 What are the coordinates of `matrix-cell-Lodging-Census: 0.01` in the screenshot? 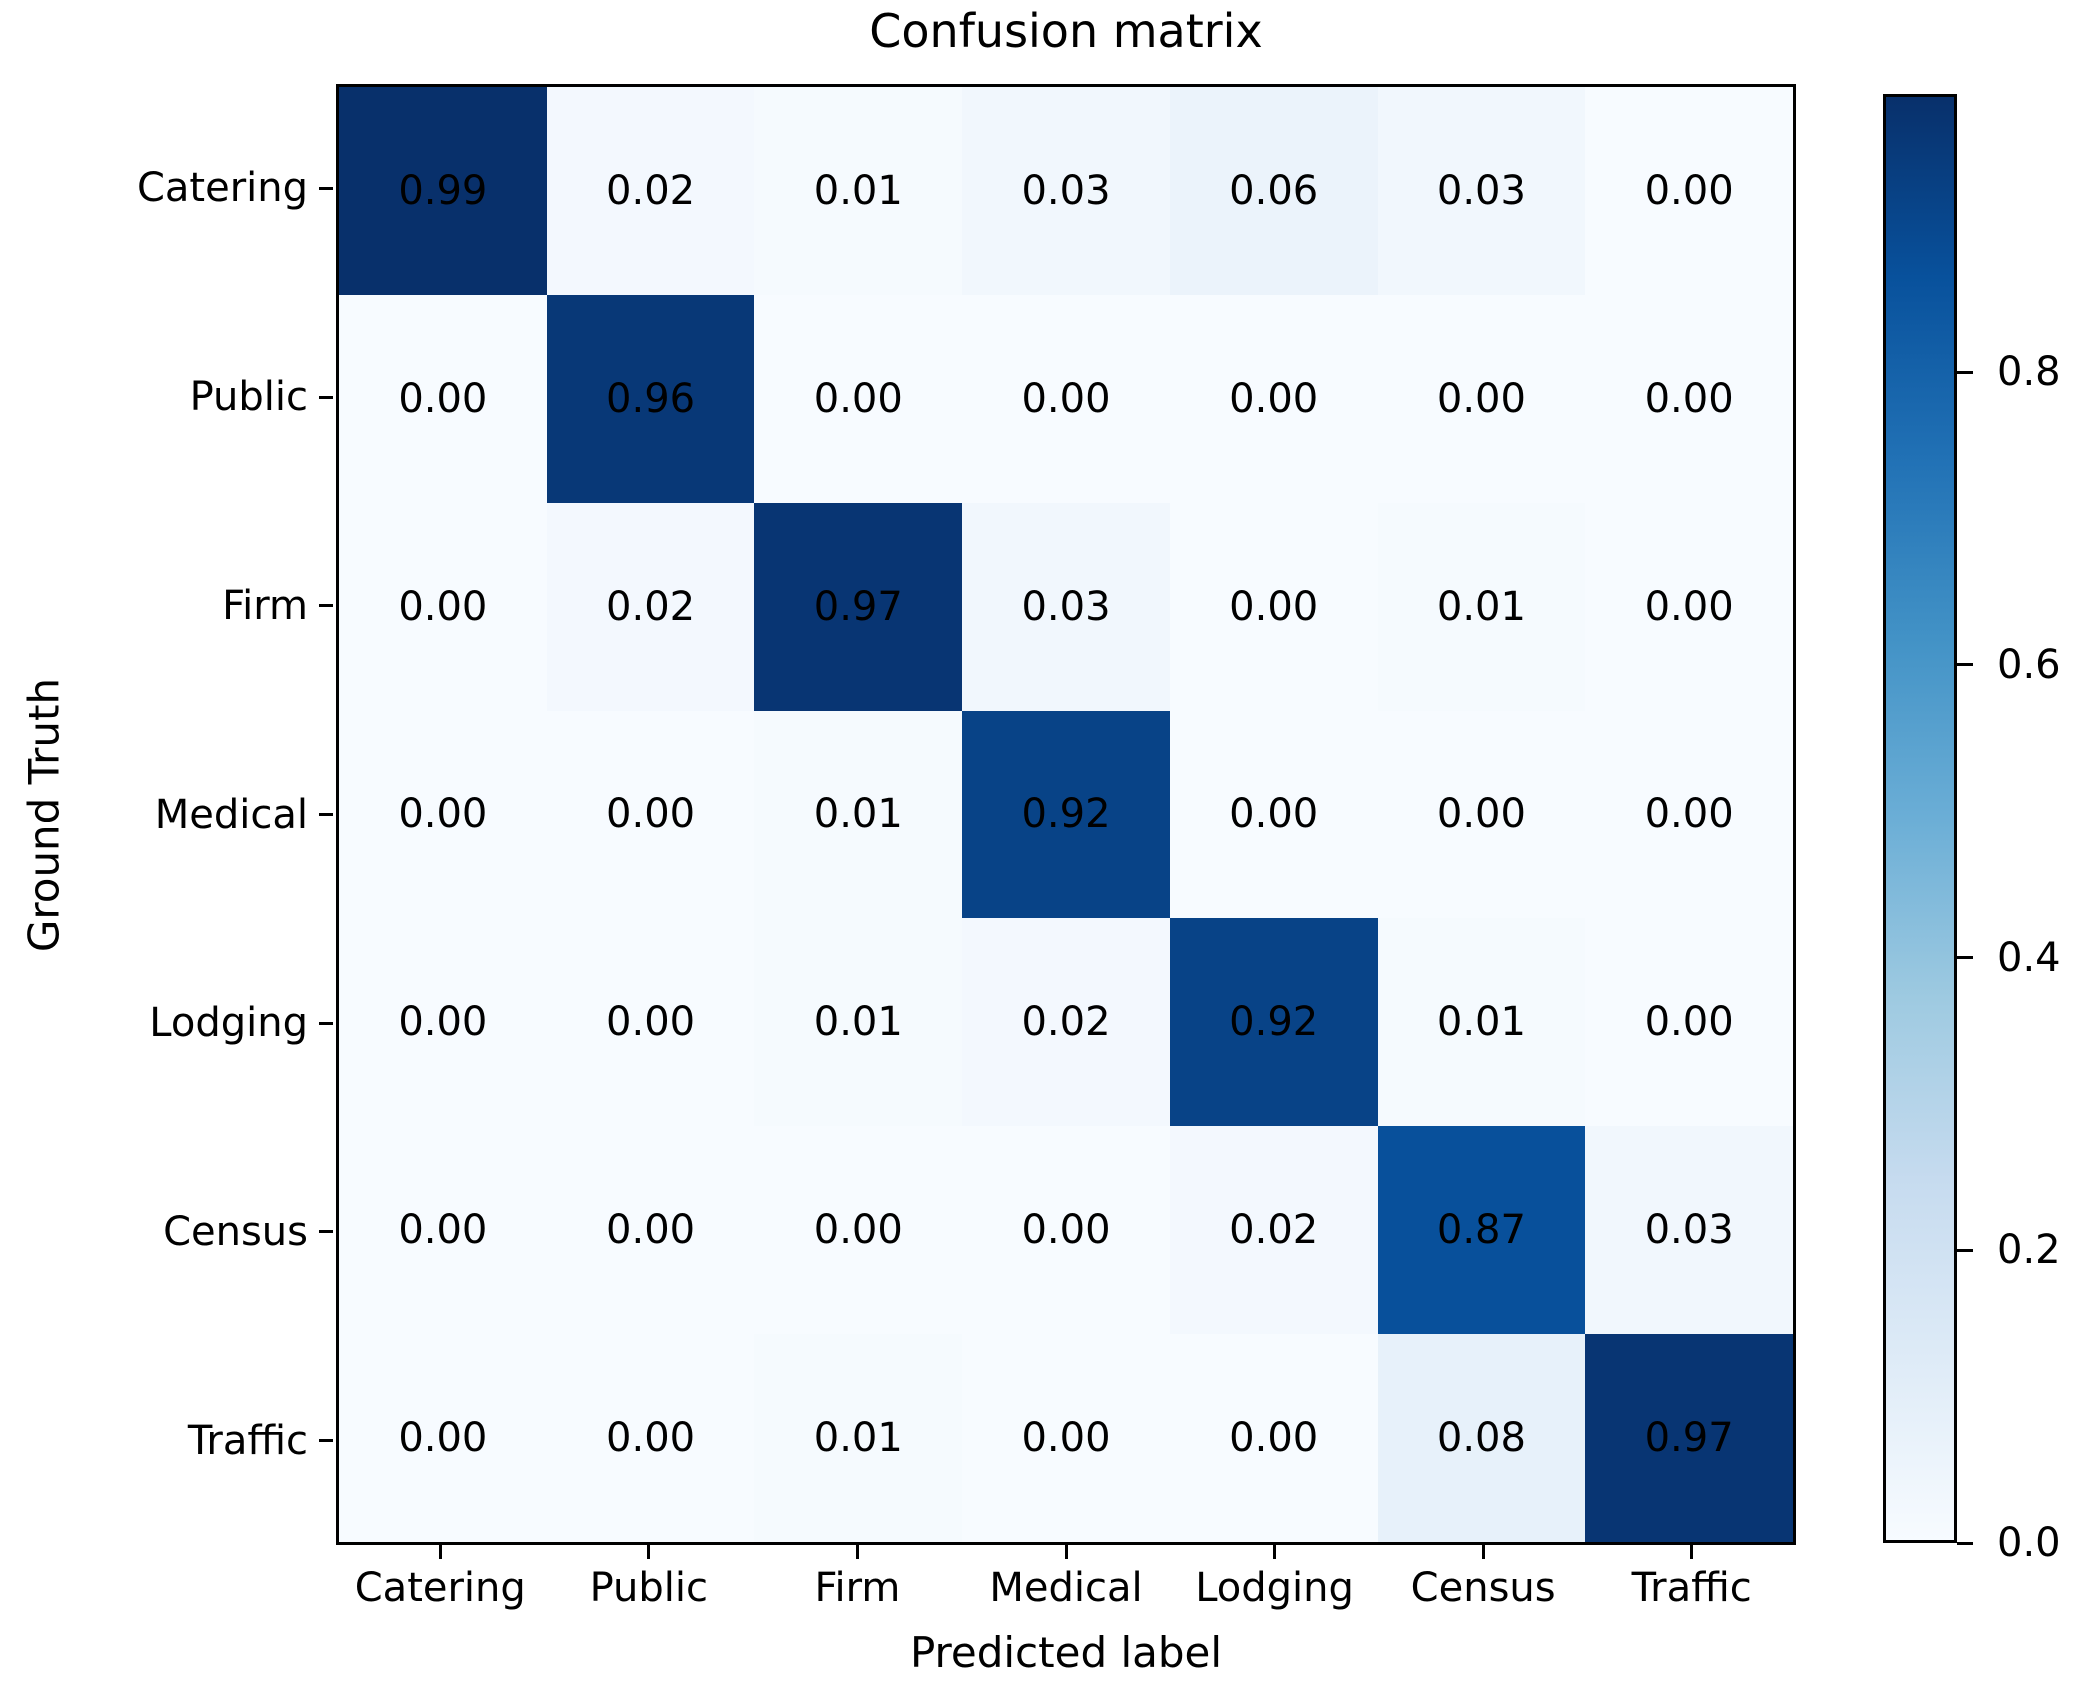 It's located at (1481, 1022).